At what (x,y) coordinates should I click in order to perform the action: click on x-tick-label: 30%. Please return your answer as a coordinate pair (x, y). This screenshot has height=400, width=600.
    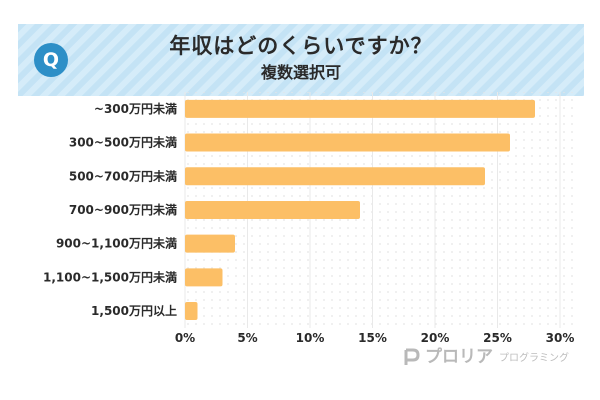
    Looking at the image, I should click on (560, 338).